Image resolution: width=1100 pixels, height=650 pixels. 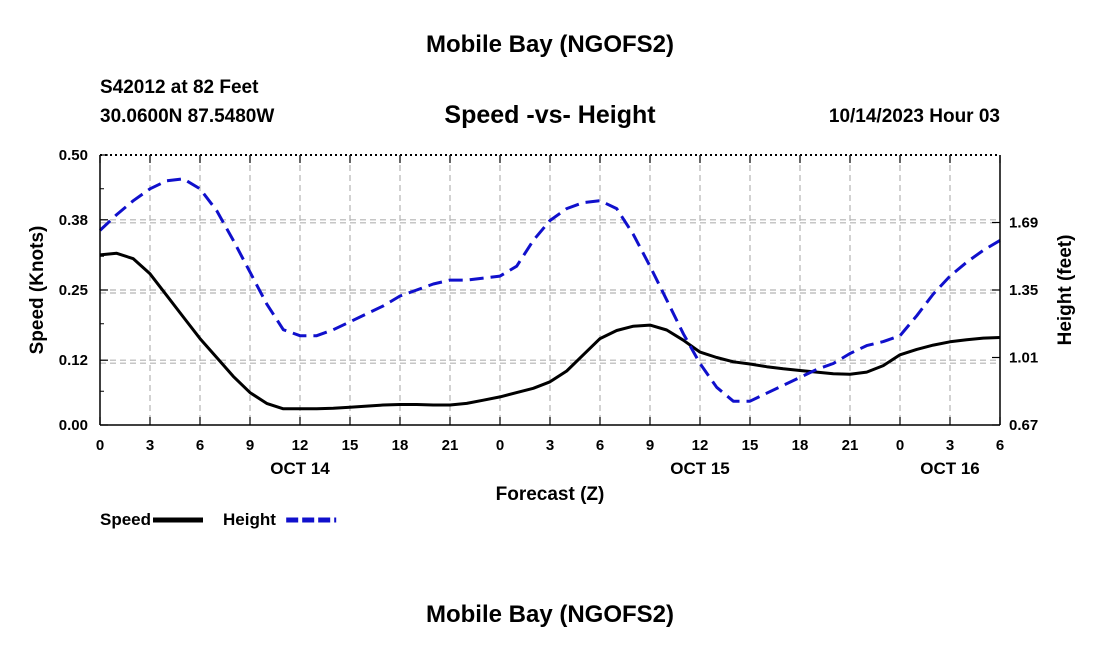 What do you see at coordinates (73, 425) in the screenshot?
I see `y-tick-label: 0.00` at bounding box center [73, 425].